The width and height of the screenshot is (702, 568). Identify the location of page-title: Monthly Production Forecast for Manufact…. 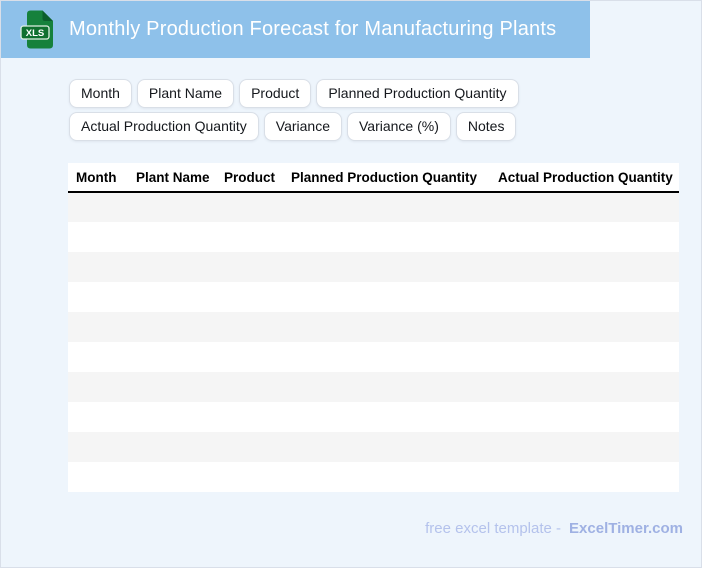
(313, 29).